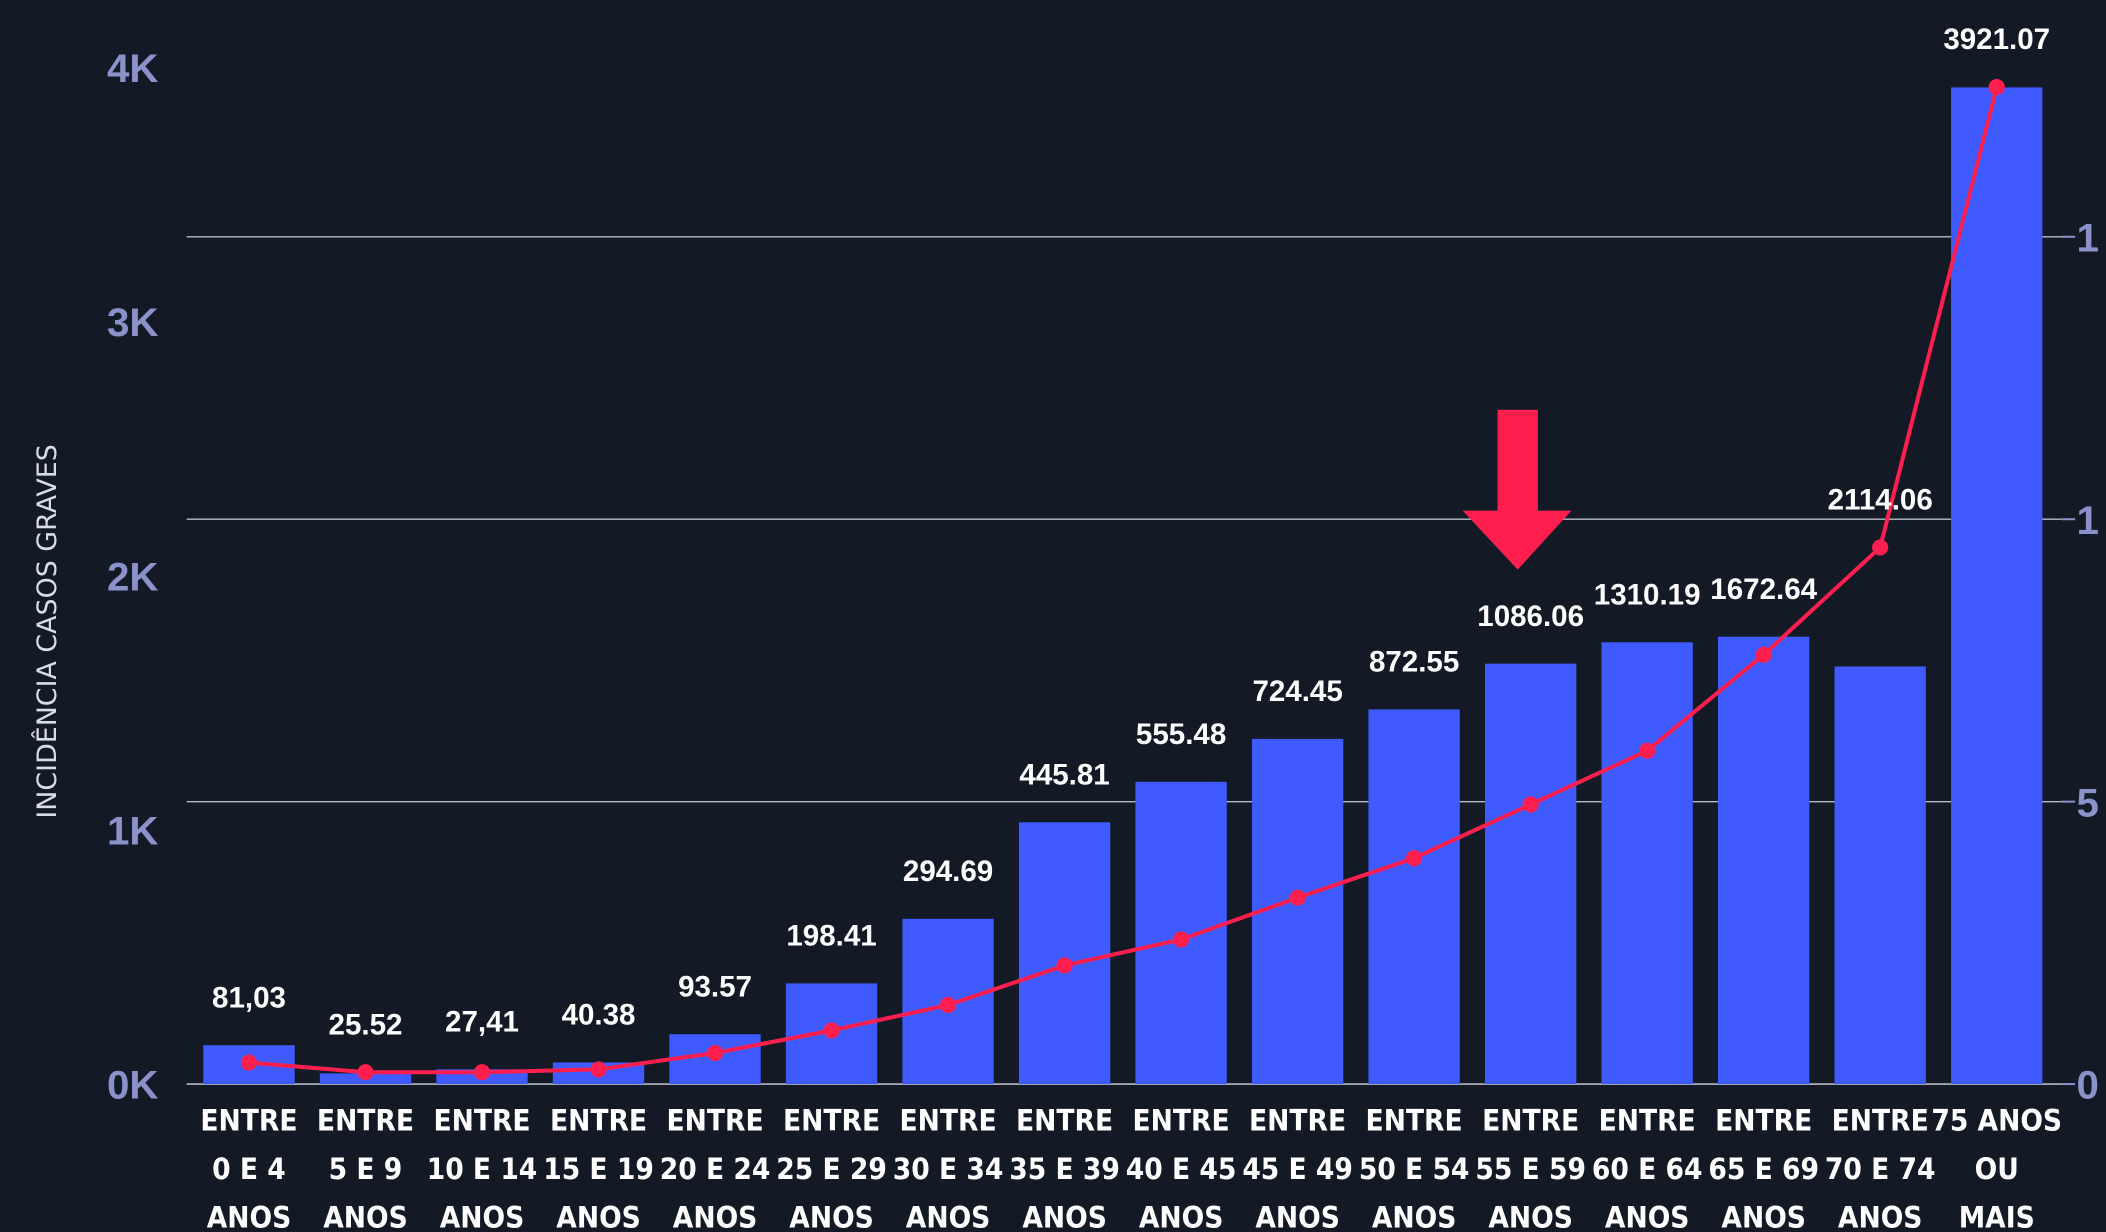 The width and height of the screenshot is (2106, 1232). Describe the element at coordinates (1297, 1167) in the screenshot. I see `x-tick-label: ENTRE 45 E 49 ANOS` at that location.